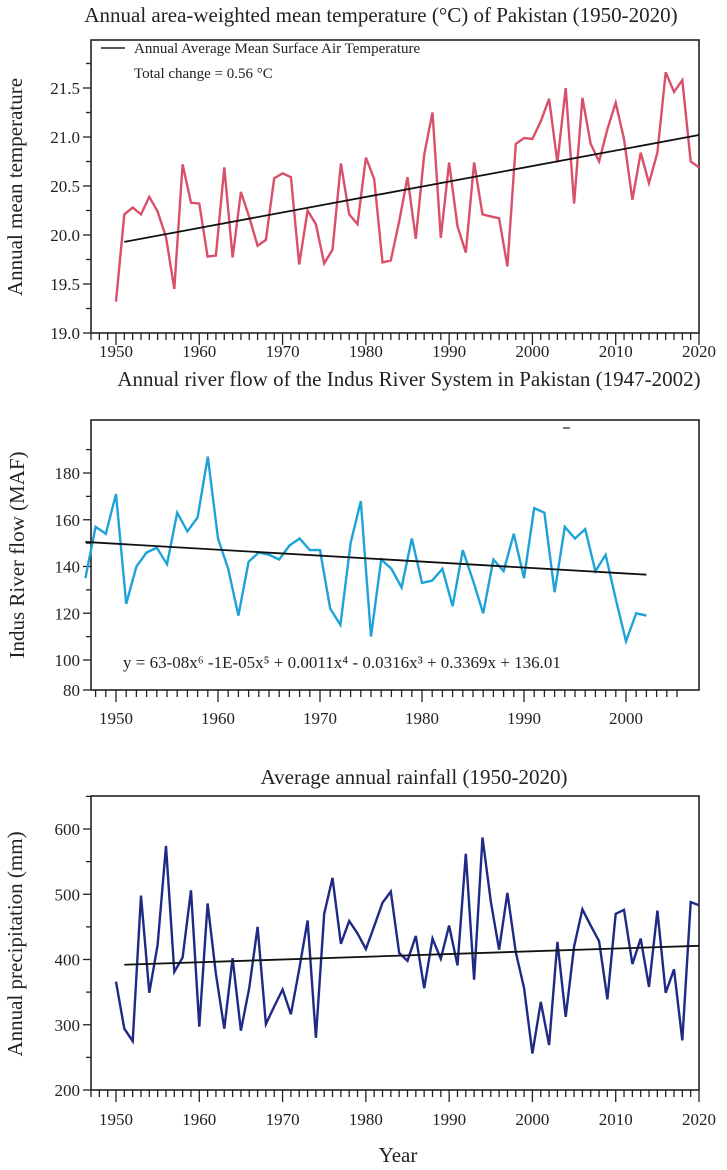 The height and width of the screenshot is (1170, 727). What do you see at coordinates (68, 660) in the screenshot?
I see `y-tick-label: 100` at bounding box center [68, 660].